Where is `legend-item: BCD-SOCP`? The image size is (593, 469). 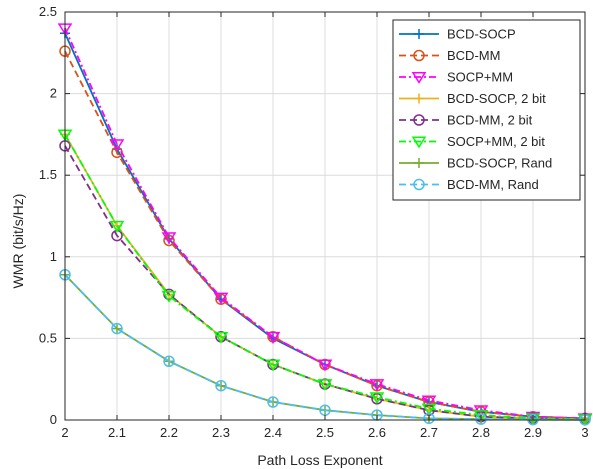
legend-item: BCD-SOCP is located at coordinates (457, 34).